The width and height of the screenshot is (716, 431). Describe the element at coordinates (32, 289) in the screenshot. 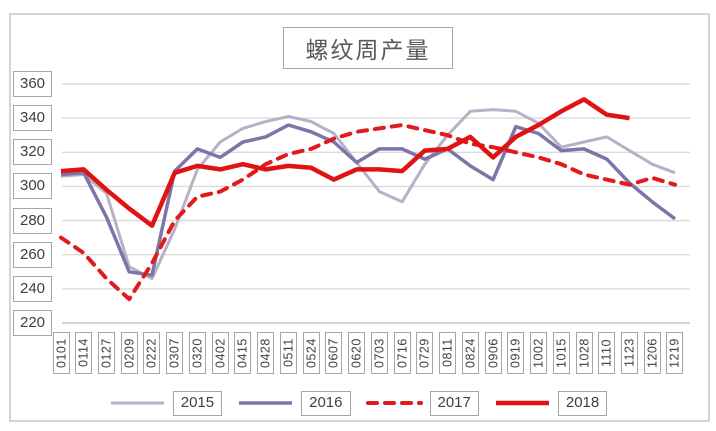

I see `y-axis-label-240: 240` at that location.